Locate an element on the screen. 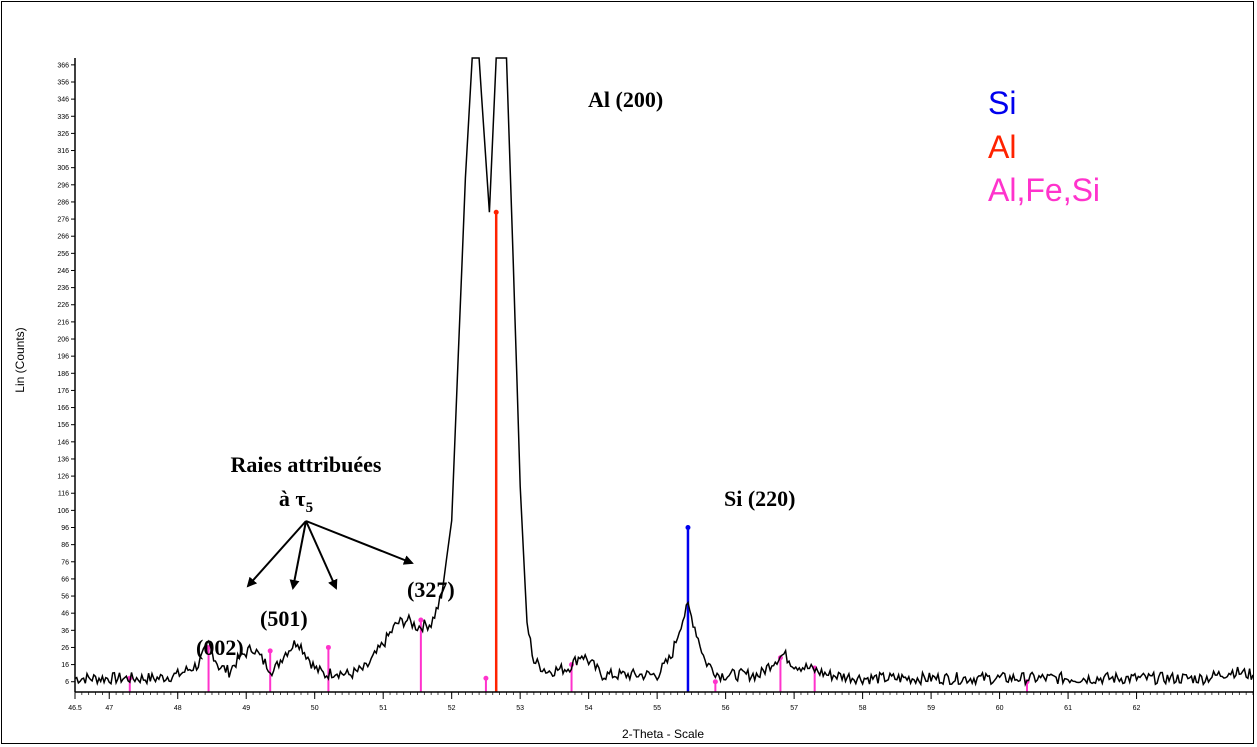 This screenshot has width=1257, height=747. y-tick-label: 116 is located at coordinates (63, 494).